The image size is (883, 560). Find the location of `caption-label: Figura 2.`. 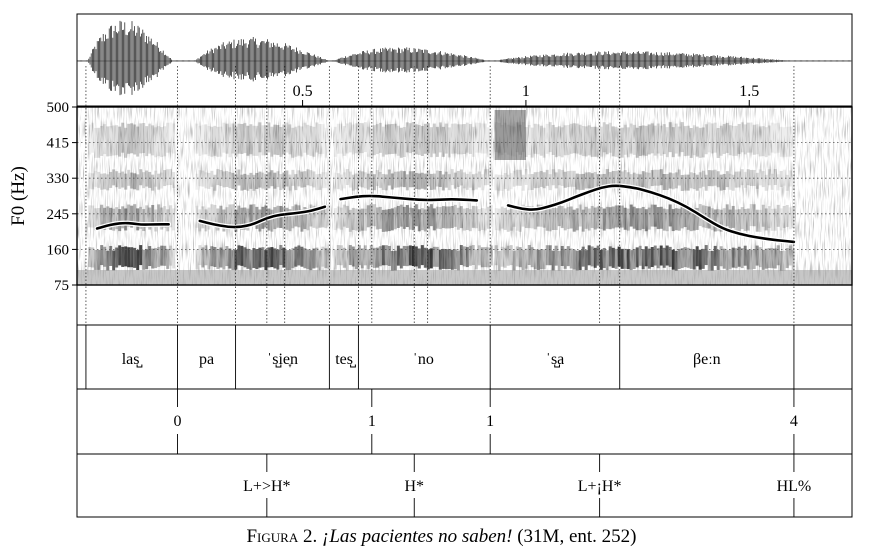

caption-label: Figura 2. is located at coordinates (282, 536).